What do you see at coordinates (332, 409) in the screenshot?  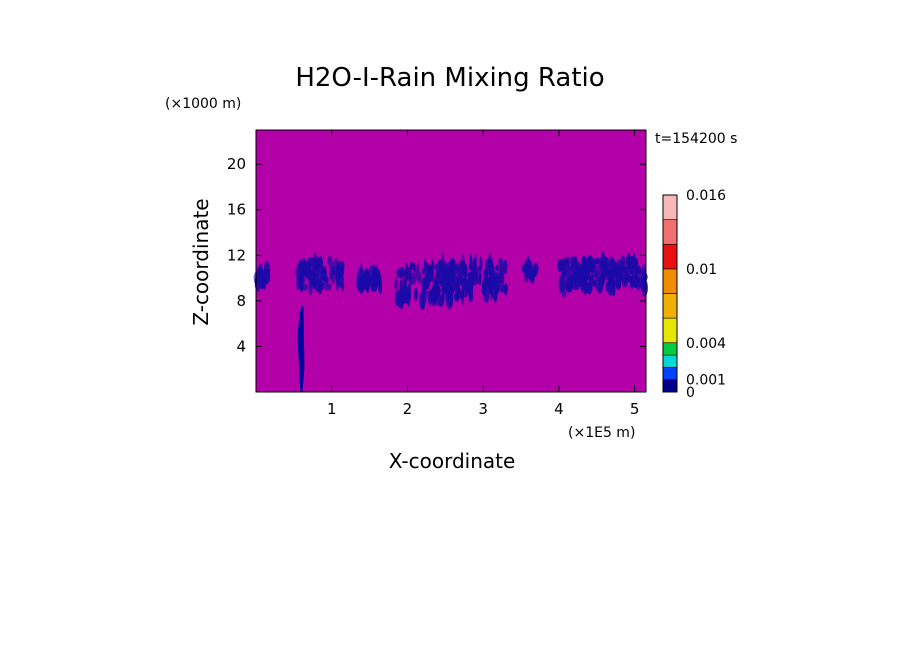 I see `x-tick-label: 1` at bounding box center [332, 409].